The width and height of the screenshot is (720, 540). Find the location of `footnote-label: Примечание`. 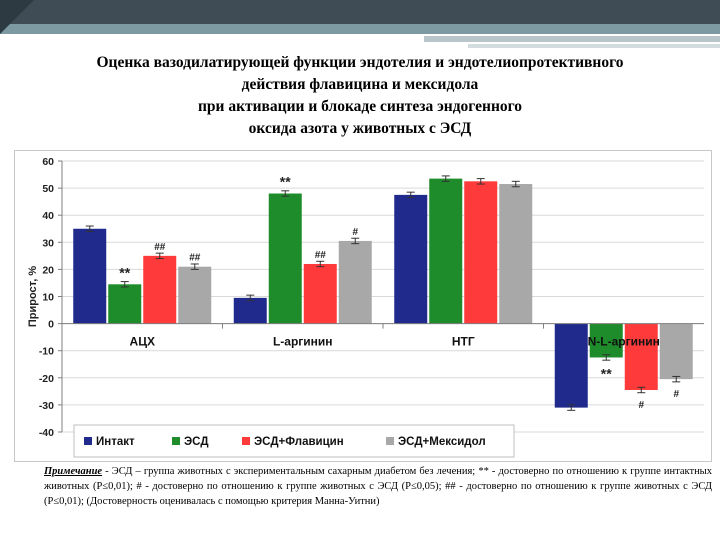

footnote-label: Примечание is located at coordinates (73, 471).